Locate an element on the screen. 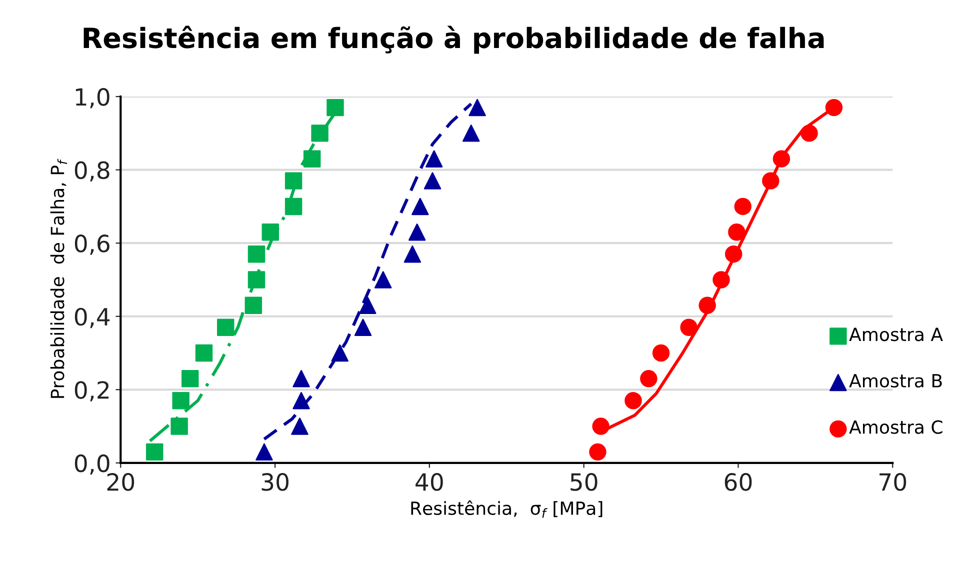 The image size is (965, 568). y-tick-label: 0,2 is located at coordinates (91, 391).